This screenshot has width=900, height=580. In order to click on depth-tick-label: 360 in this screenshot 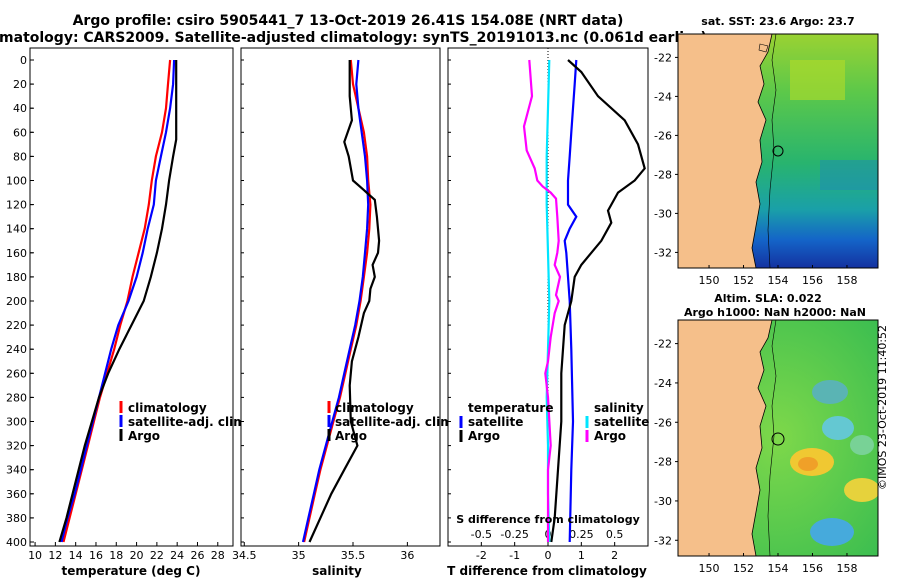, I will do `click(16, 494)`.